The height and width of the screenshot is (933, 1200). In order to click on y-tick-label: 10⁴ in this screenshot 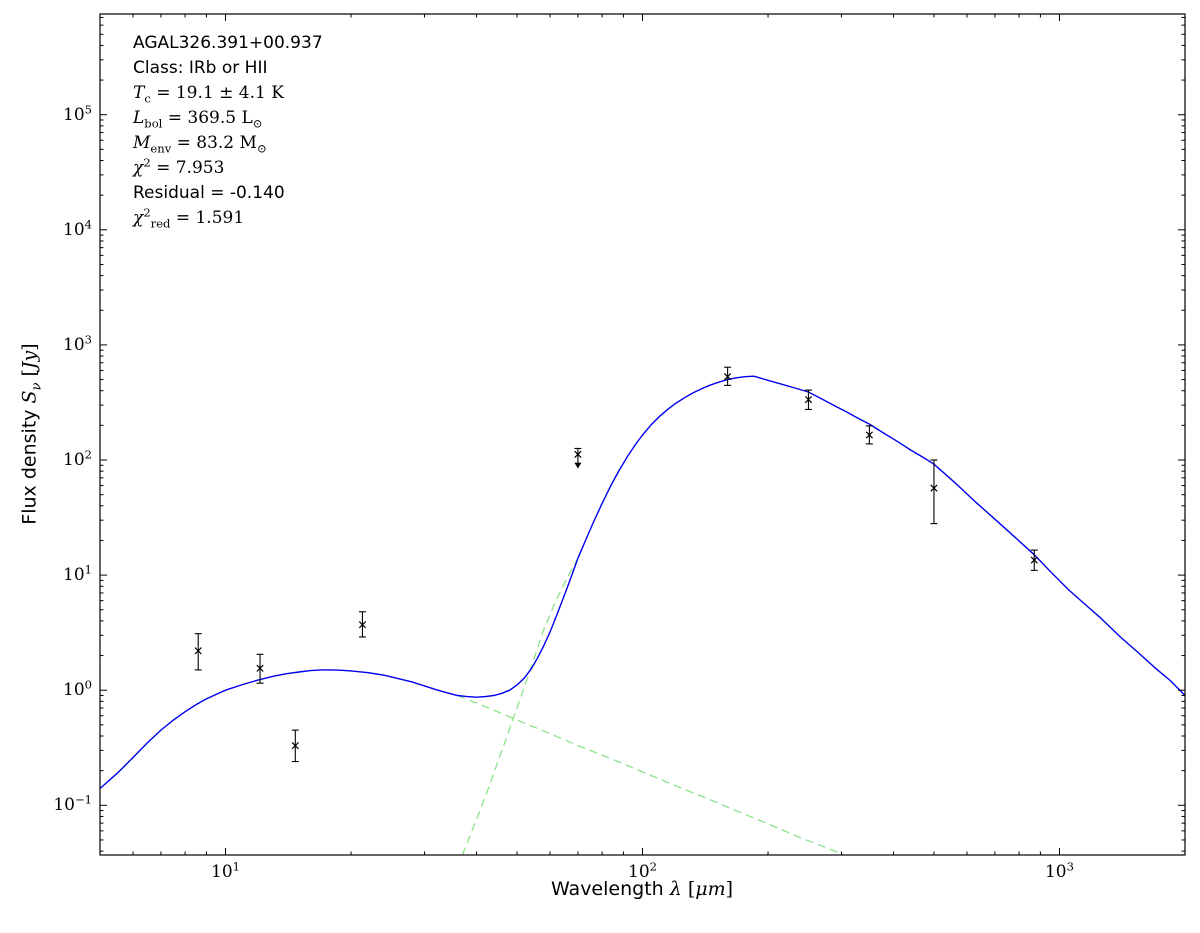, I will do `click(77, 228)`.